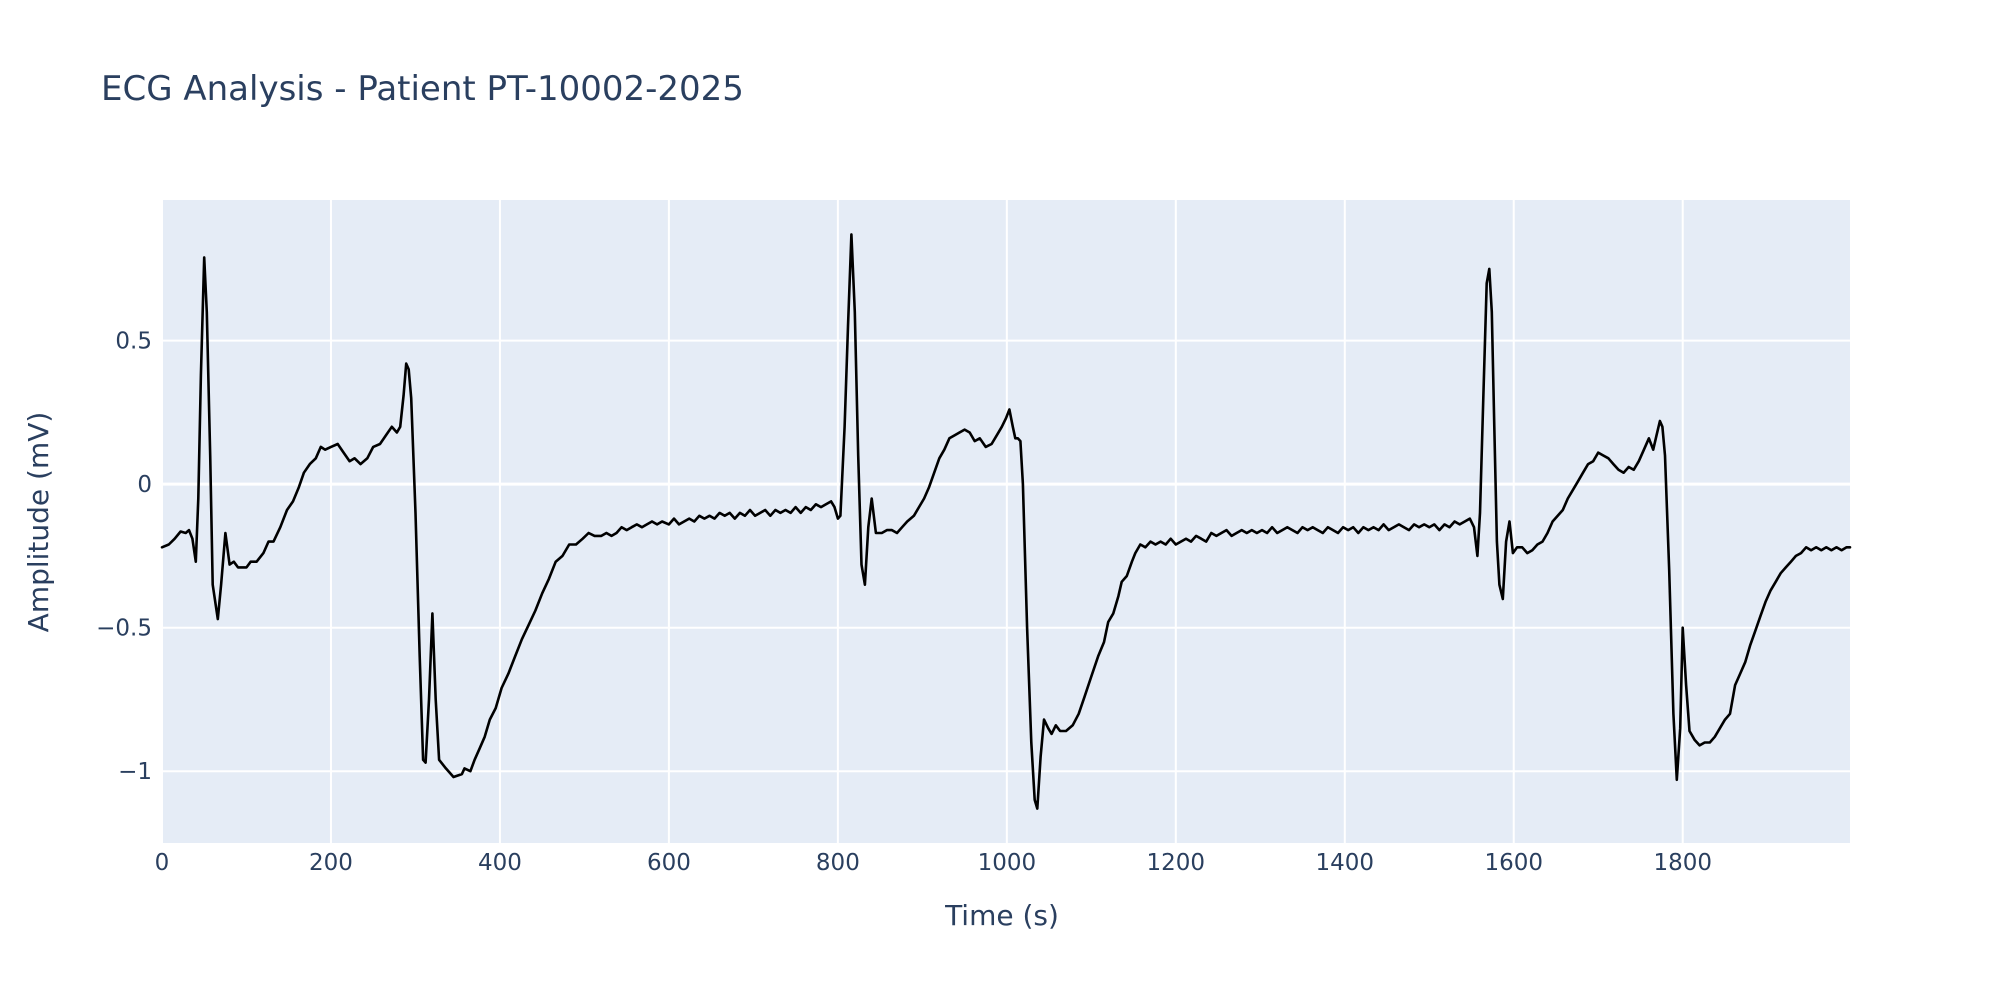  Describe the element at coordinates (1682, 863) in the screenshot. I see `x-tick-label: 1800` at that location.